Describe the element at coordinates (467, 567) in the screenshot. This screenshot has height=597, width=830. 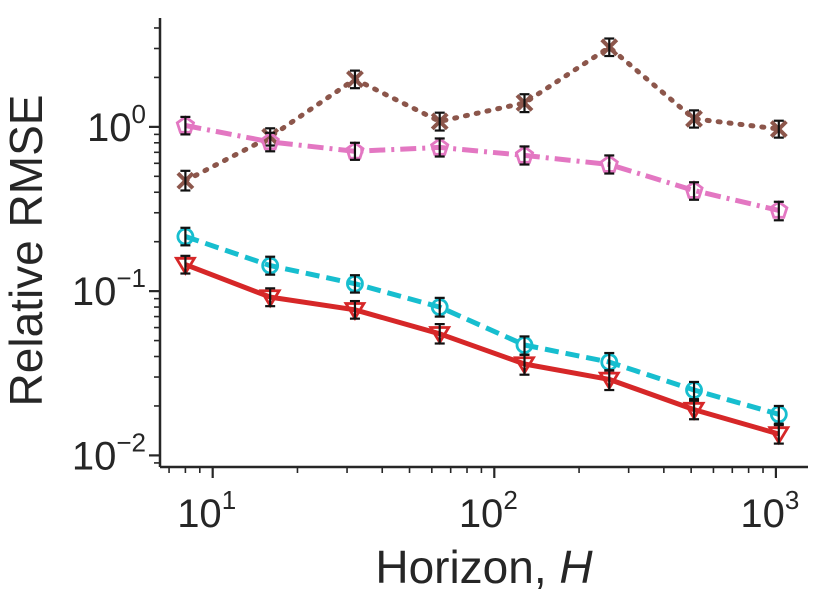
I see `x-axis-label-text: Horizon,` at that location.